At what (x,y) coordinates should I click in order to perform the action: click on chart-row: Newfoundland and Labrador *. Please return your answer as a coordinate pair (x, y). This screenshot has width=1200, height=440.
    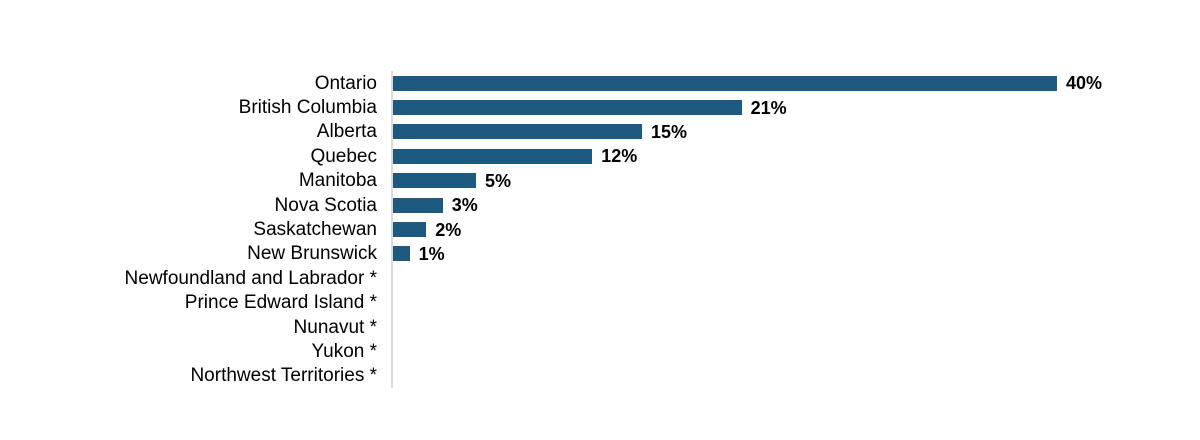
    Looking at the image, I should click on (600, 278).